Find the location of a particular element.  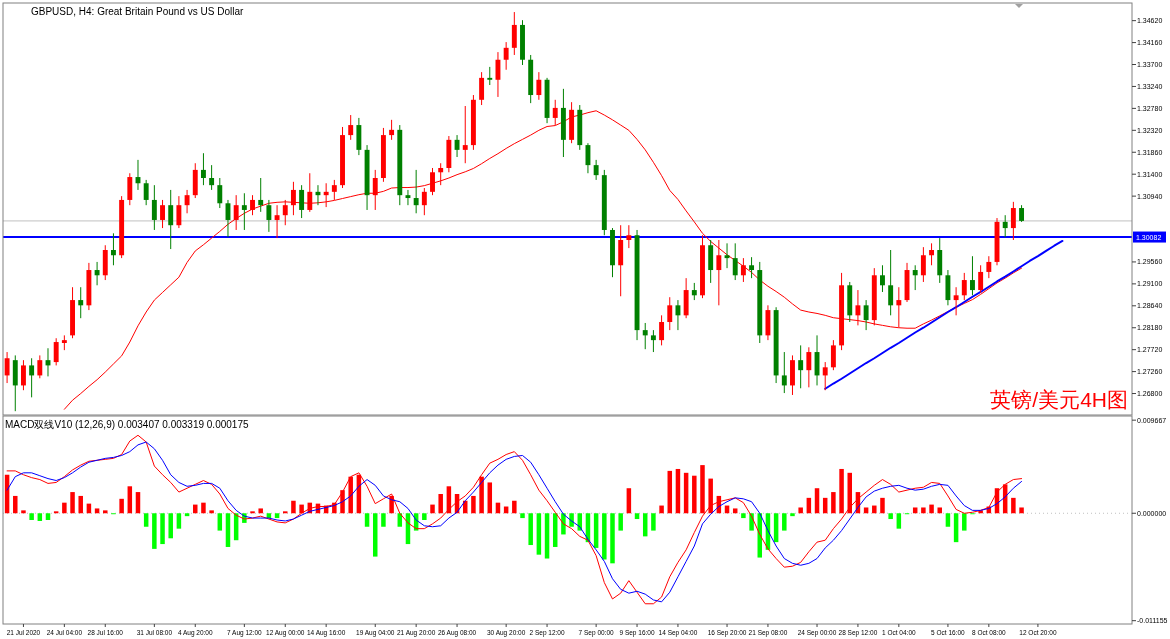

chart-title: GBPUSD, H4: Great Britain Pound vs US Dollar is located at coordinates (137, 11).